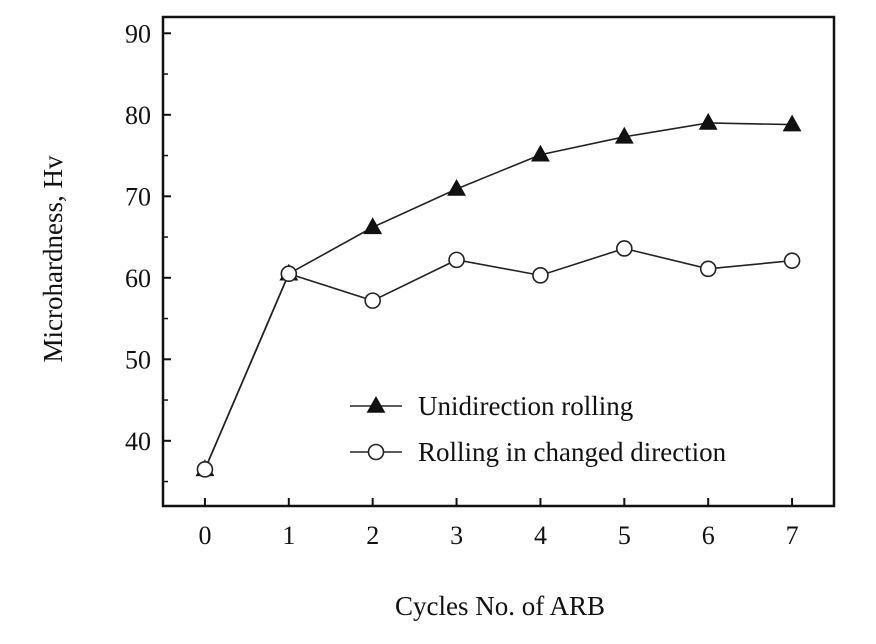 The height and width of the screenshot is (644, 876). What do you see at coordinates (708, 535) in the screenshot?
I see `x-tick-label: 6` at bounding box center [708, 535].